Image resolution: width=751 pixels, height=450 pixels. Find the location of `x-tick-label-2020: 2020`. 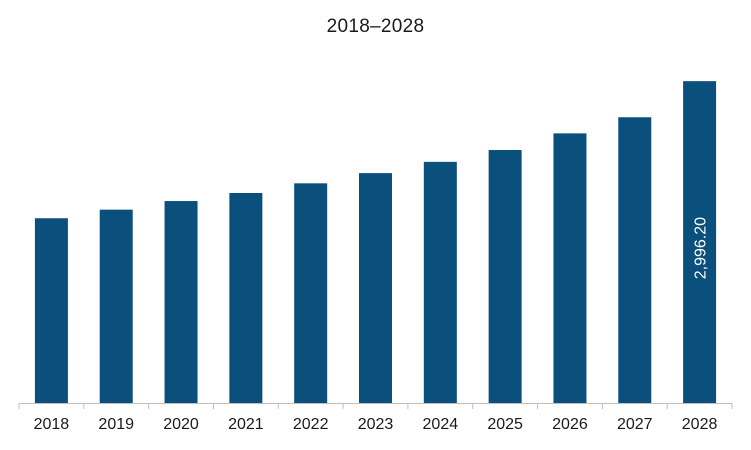

x-tick-label-2020: 2020 is located at coordinates (181, 424).